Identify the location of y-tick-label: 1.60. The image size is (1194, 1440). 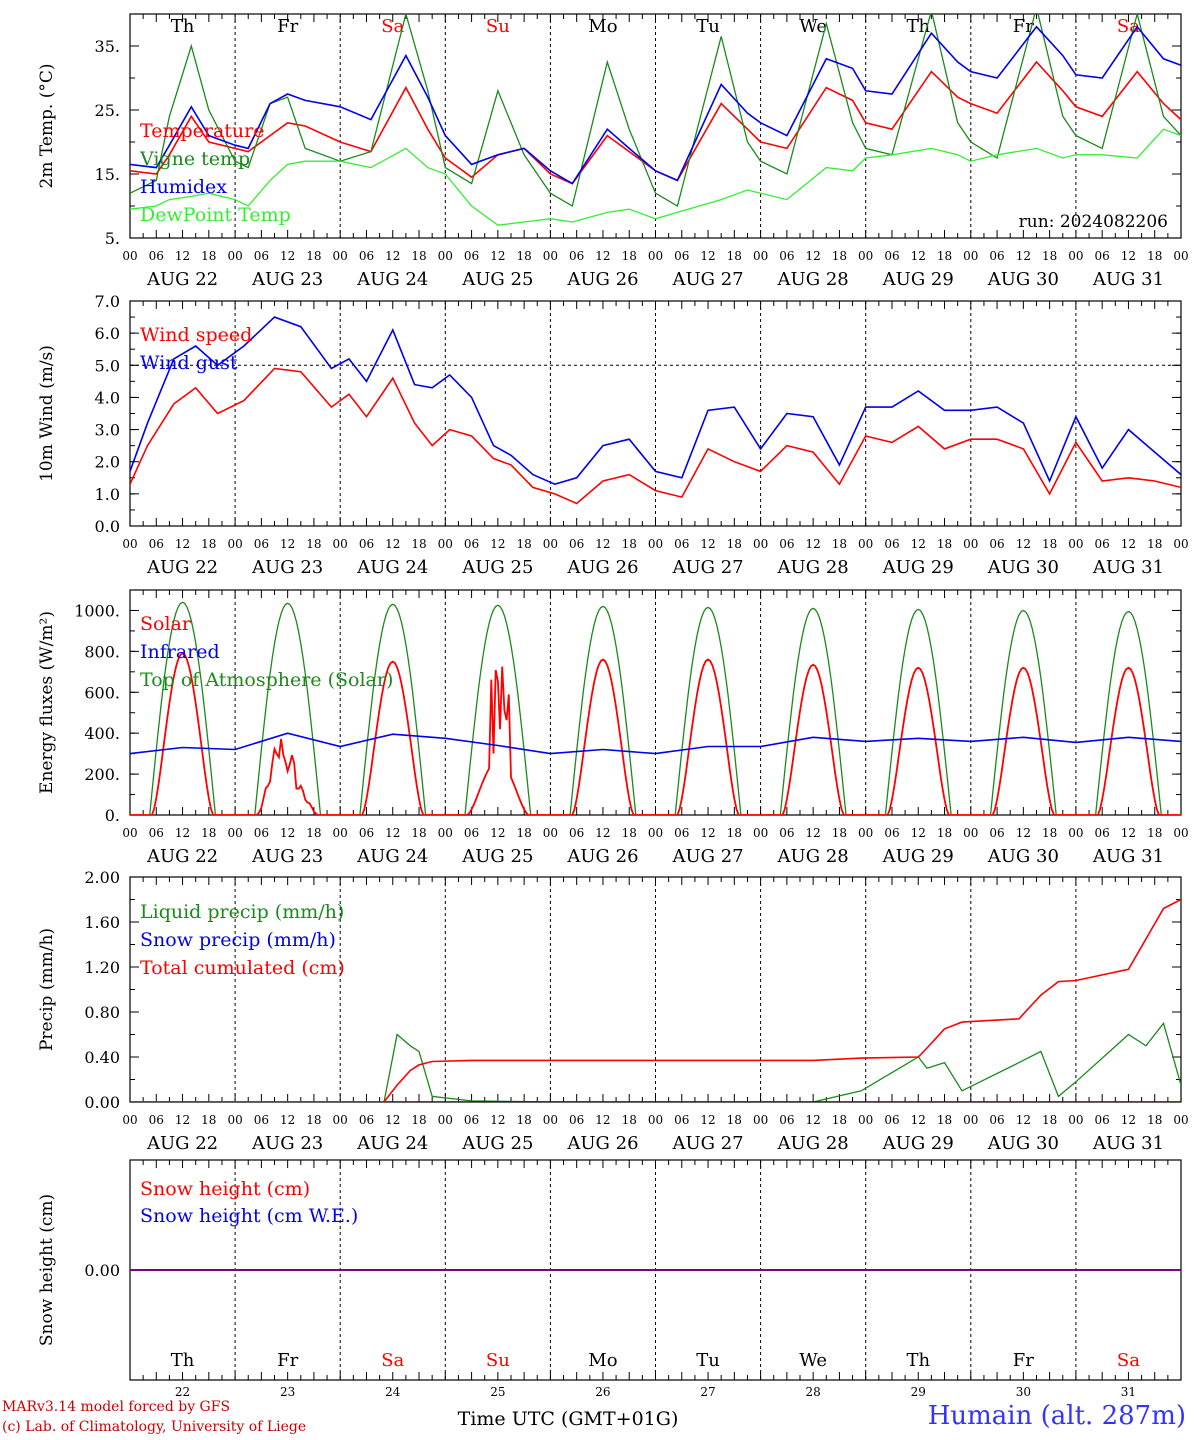
(102, 922).